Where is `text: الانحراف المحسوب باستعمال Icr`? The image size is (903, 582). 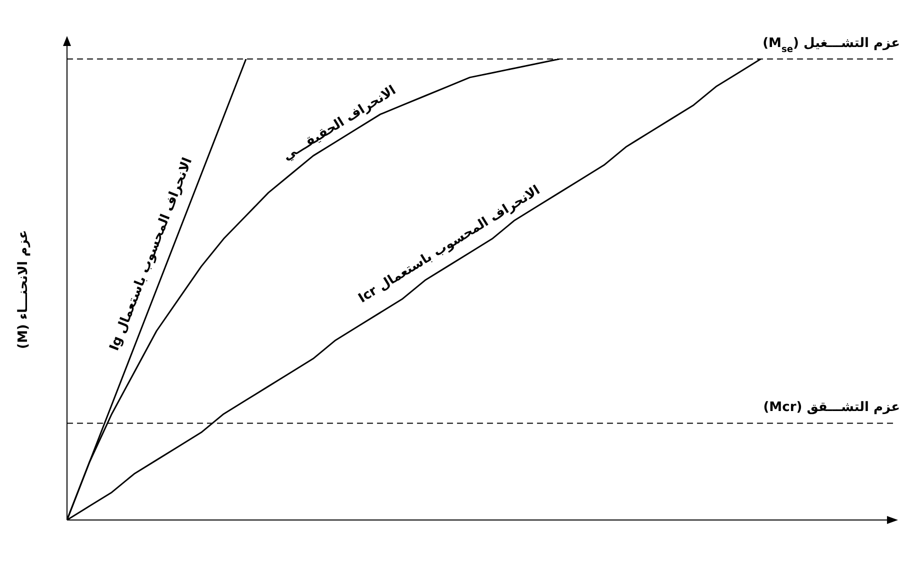 text: الانحراف المحسوب باستعمال Icr is located at coordinates (449, 244).